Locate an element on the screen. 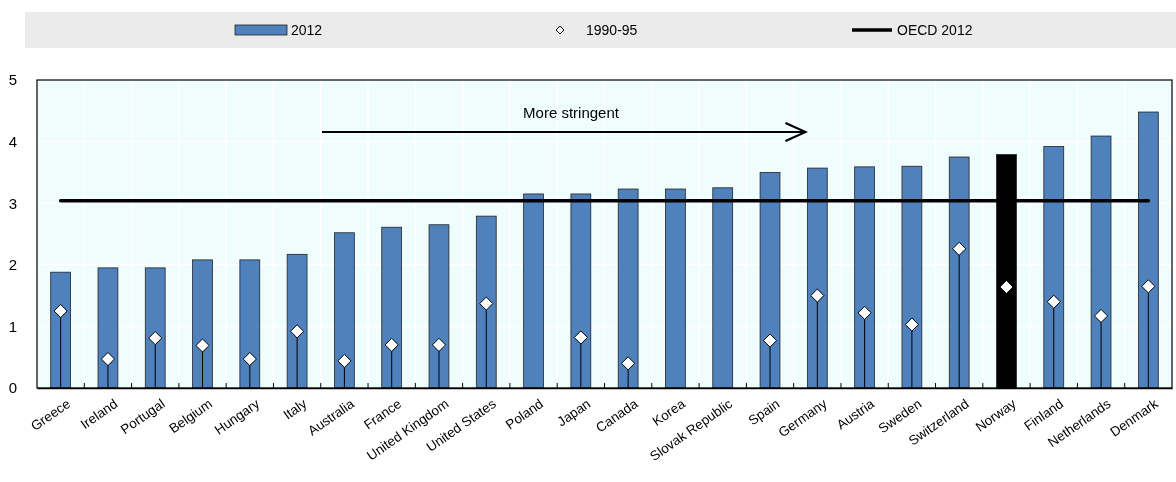 Image resolution: width=1176 pixels, height=482 pixels. legend-label: 1990-95 is located at coordinates (612, 29).